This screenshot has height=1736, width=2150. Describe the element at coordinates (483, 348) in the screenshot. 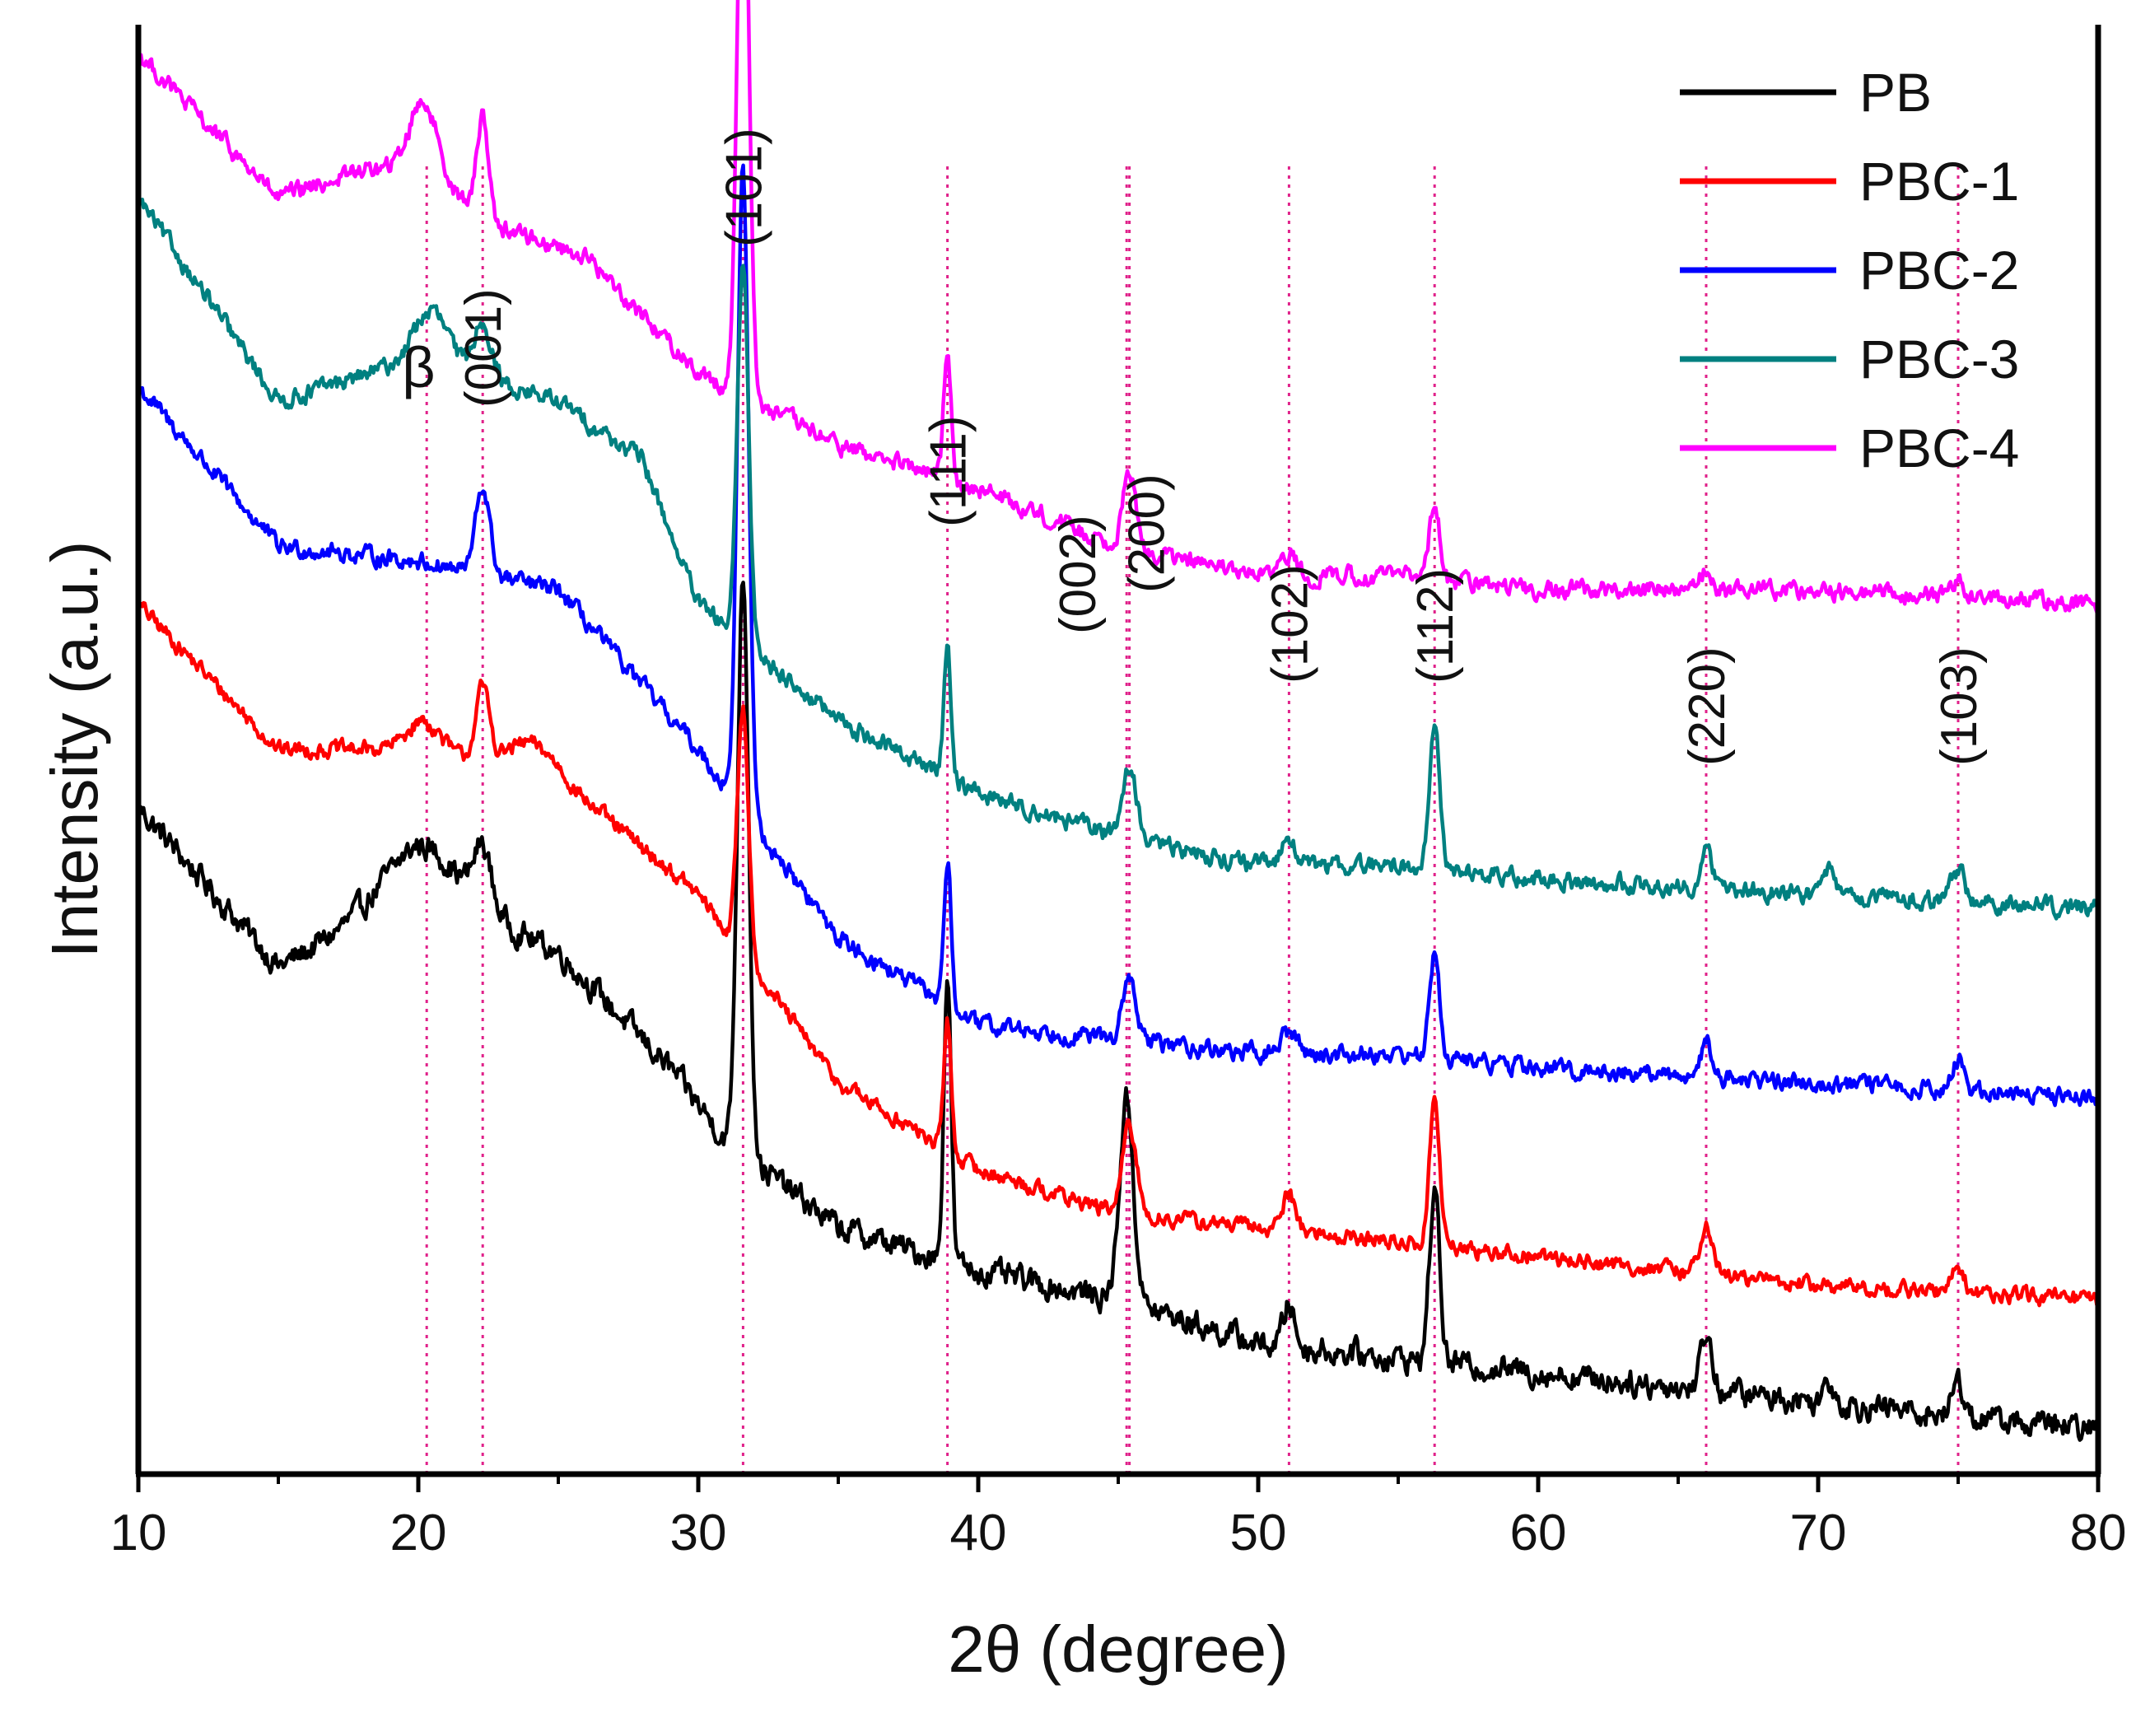

I see `peak-label-001: (001)` at that location.